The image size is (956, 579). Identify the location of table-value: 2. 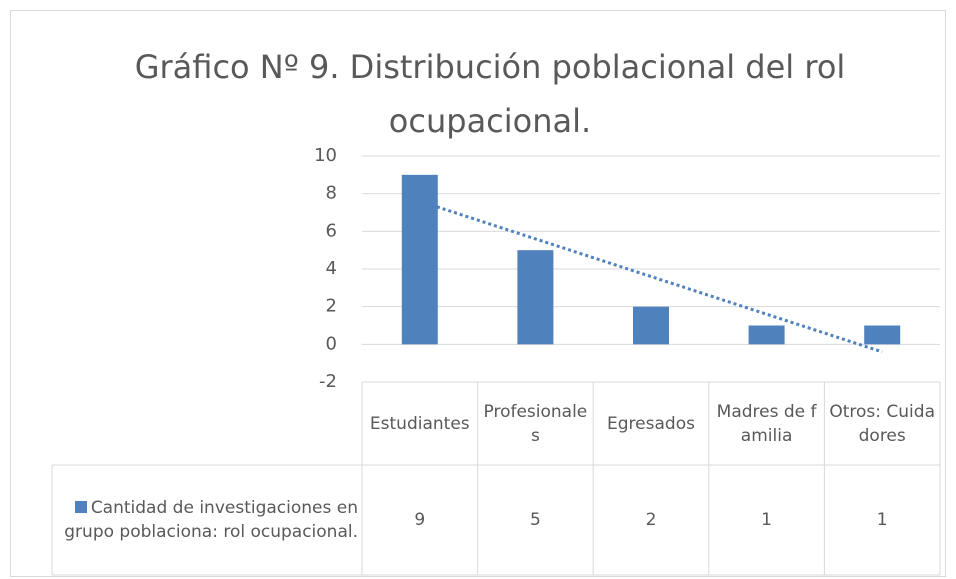
(651, 520).